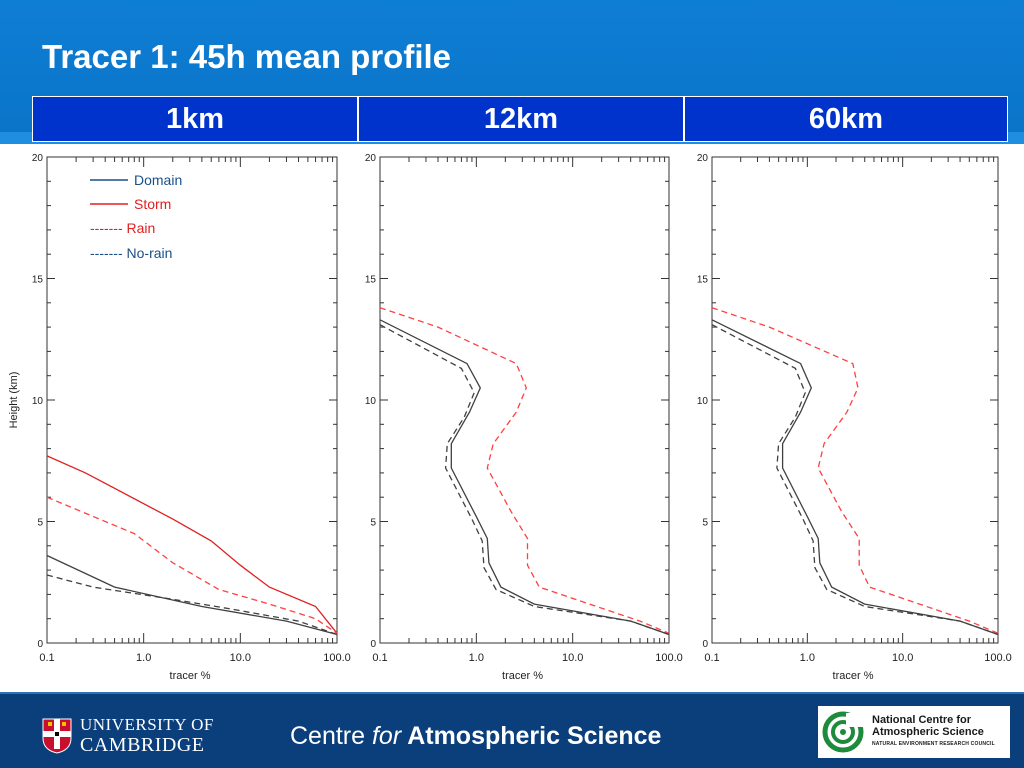  I want to click on series-line-storm, so click(192, 544).